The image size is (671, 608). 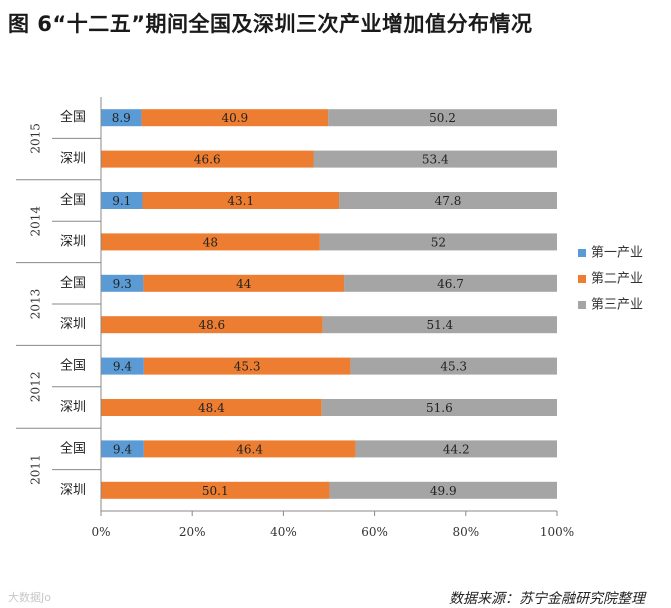 I want to click on legend-label: 第一产业, so click(x=617, y=253).